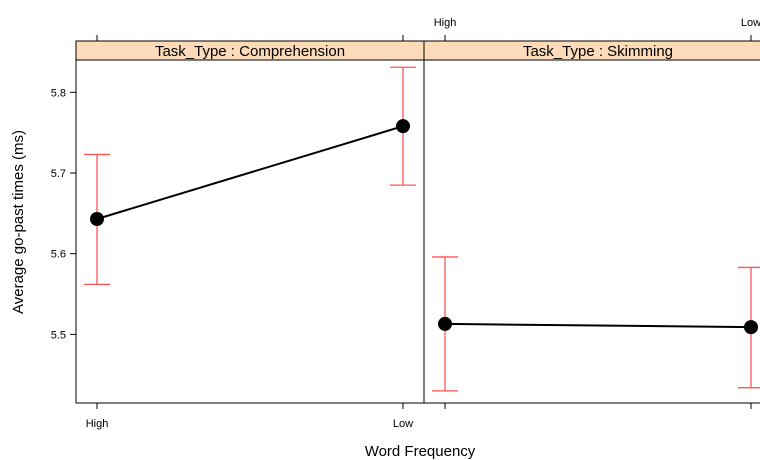 Image resolution: width=760 pixels, height=460 pixels. I want to click on panel-strip-label: Task_Type : Skimming, so click(598, 51).